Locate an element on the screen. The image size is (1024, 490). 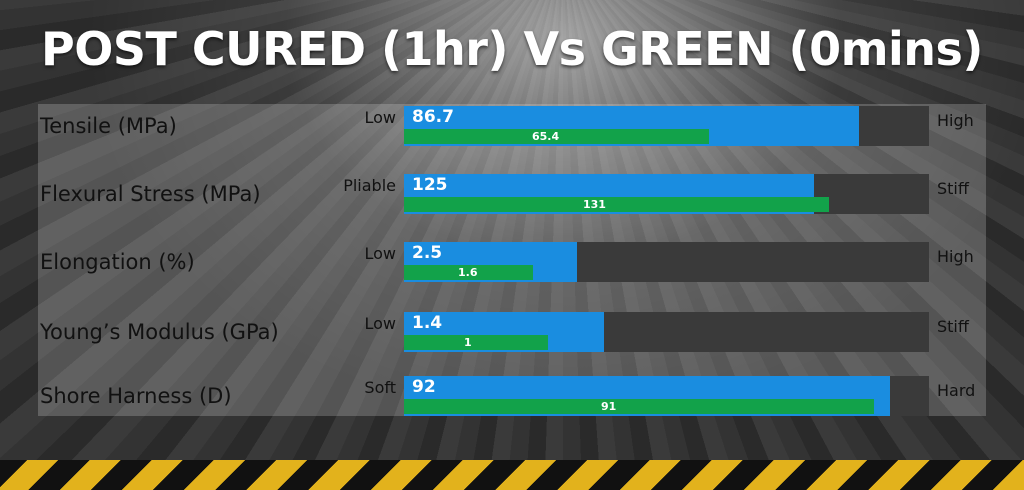
chart-title: POST CURED (1hr) Vs GREEN (0mins) is located at coordinates (512, 49).